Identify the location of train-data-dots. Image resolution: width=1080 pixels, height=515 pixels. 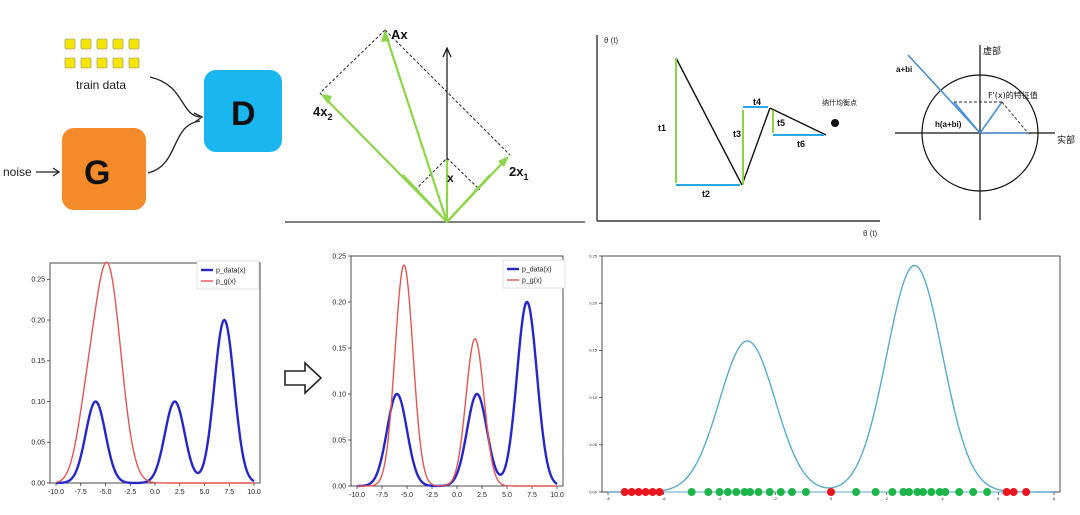
(102, 53).